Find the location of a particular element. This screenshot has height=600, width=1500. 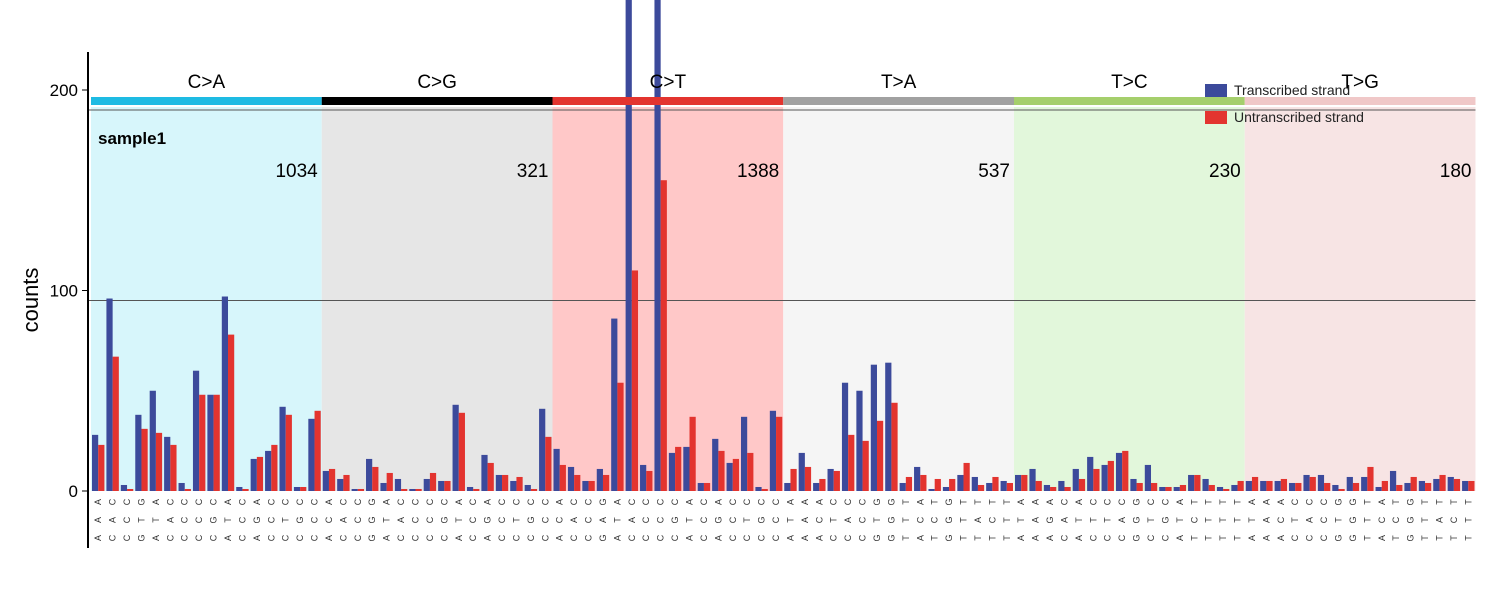

x-context-3p-c-to-t-15: C is located at coordinates (776, 519).